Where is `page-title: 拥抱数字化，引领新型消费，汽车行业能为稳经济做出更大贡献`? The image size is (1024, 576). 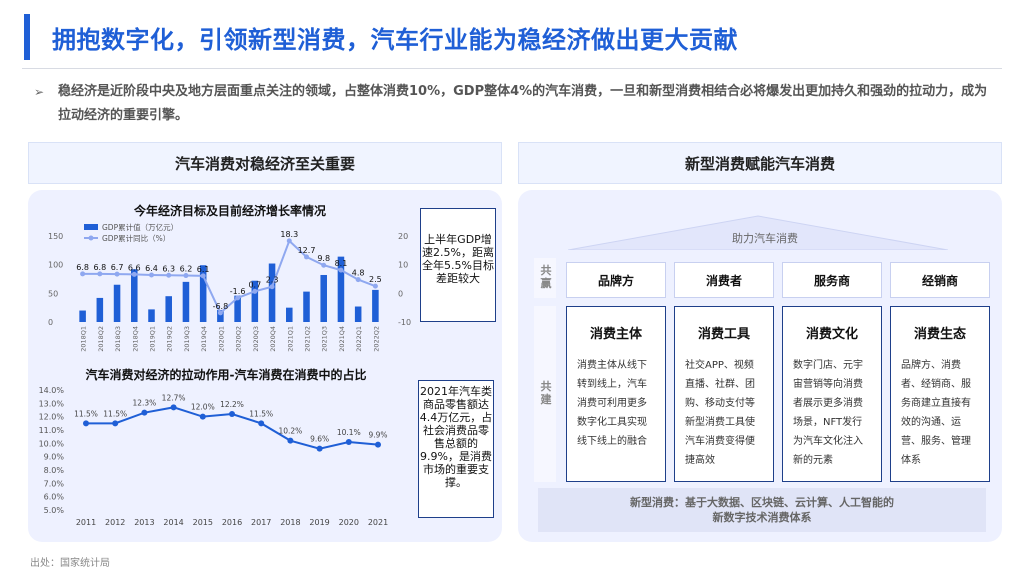 page-title: 拥抱数字化，引领新型消费，汽车行业能为稳经济做出更大贡献 is located at coordinates (395, 40).